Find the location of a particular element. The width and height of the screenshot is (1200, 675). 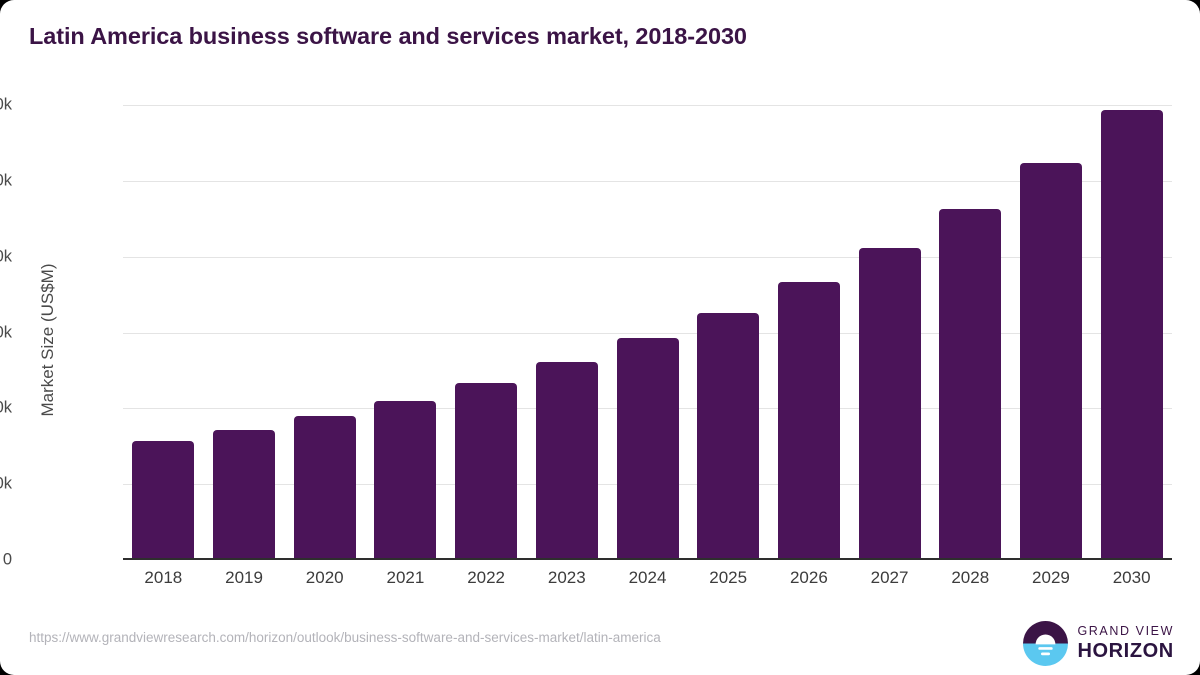

logo-wordmark: GRAND VIEW HORIZON is located at coordinates (1125, 643).